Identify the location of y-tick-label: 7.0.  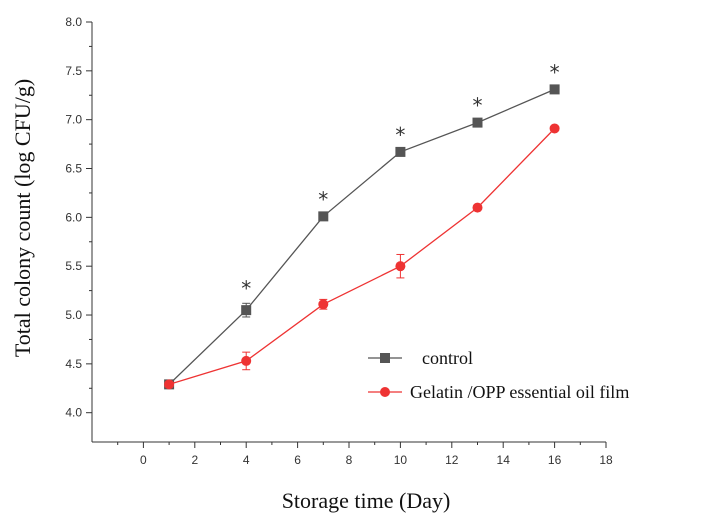
(73, 120).